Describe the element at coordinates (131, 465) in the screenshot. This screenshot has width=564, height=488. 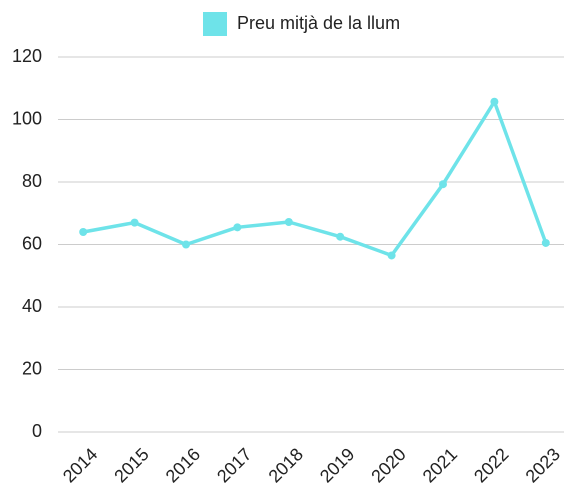
I see `x-tick-label: 2015` at that location.